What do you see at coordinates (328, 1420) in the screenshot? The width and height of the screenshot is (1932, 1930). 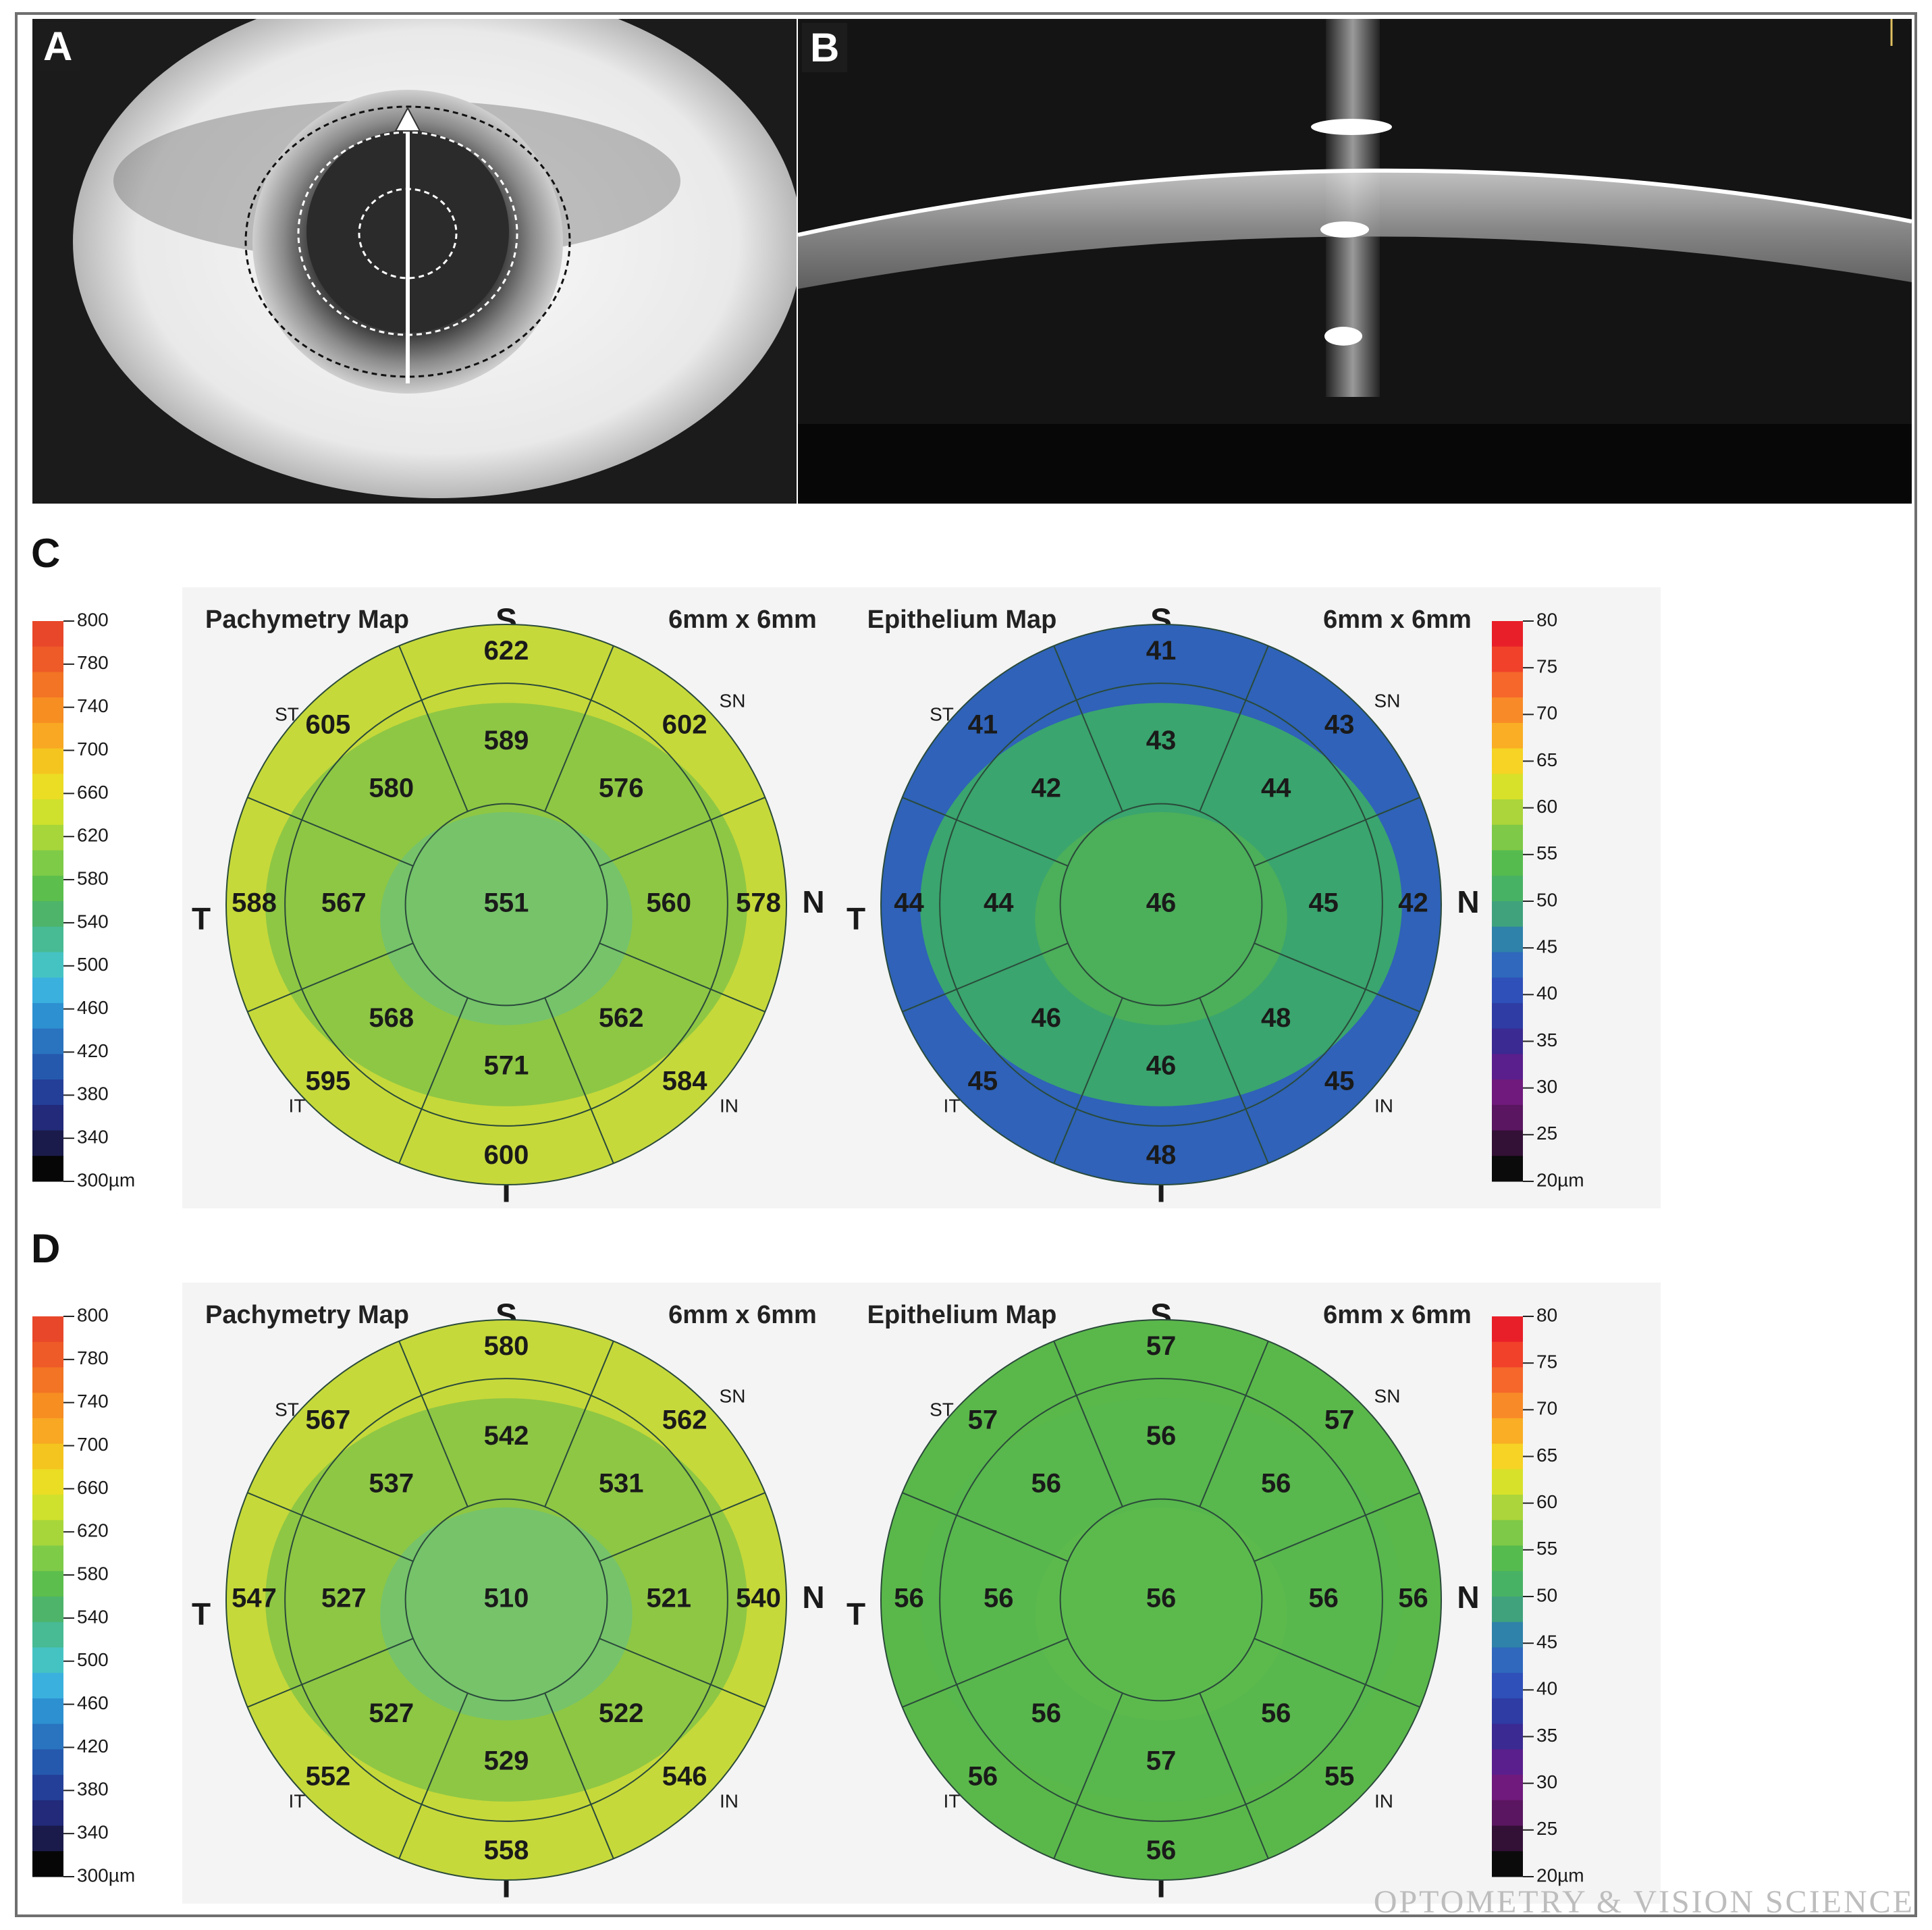 I see `value-outer-sector: 567` at bounding box center [328, 1420].